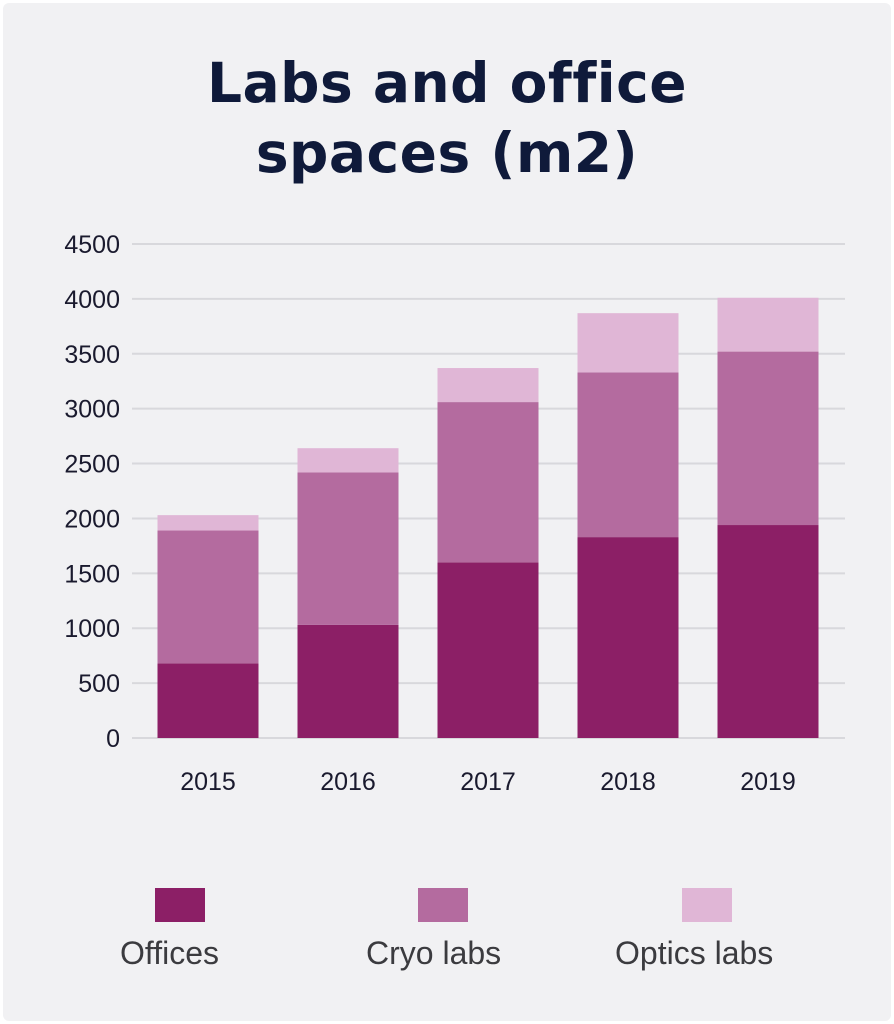  What do you see at coordinates (768, 324) in the screenshot?
I see `bar-2019-optics-labs` at bounding box center [768, 324].